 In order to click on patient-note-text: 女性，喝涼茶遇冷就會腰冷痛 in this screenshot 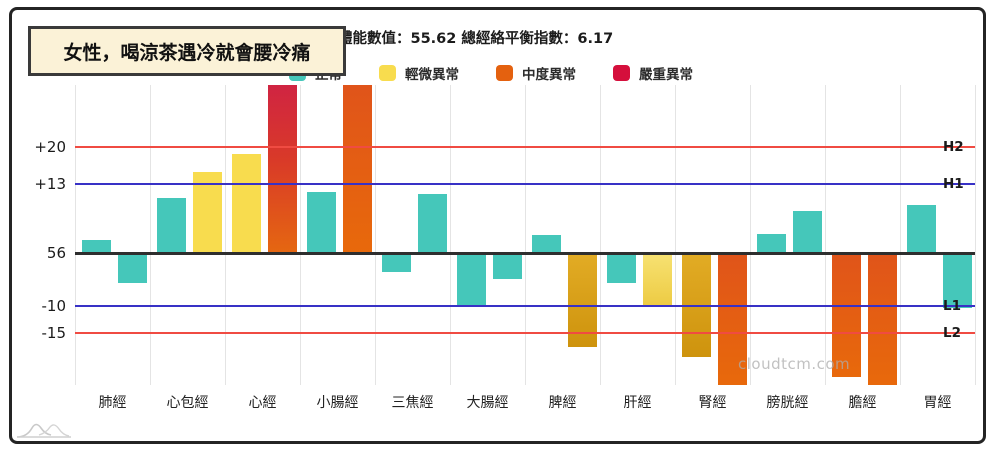, I will do `click(187, 52)`.